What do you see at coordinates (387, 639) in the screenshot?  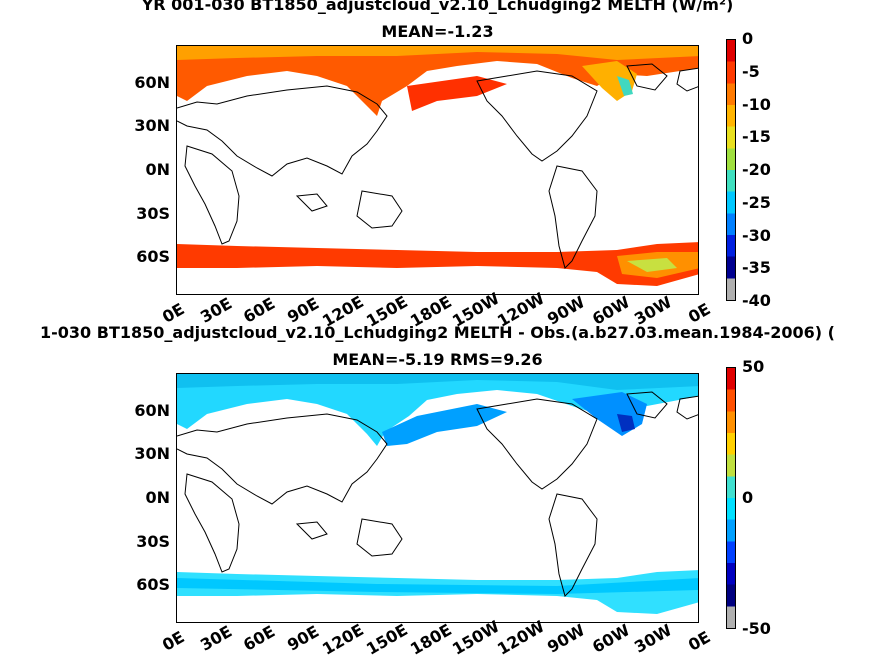 I see `lon-label: 150E` at bounding box center [387, 639].